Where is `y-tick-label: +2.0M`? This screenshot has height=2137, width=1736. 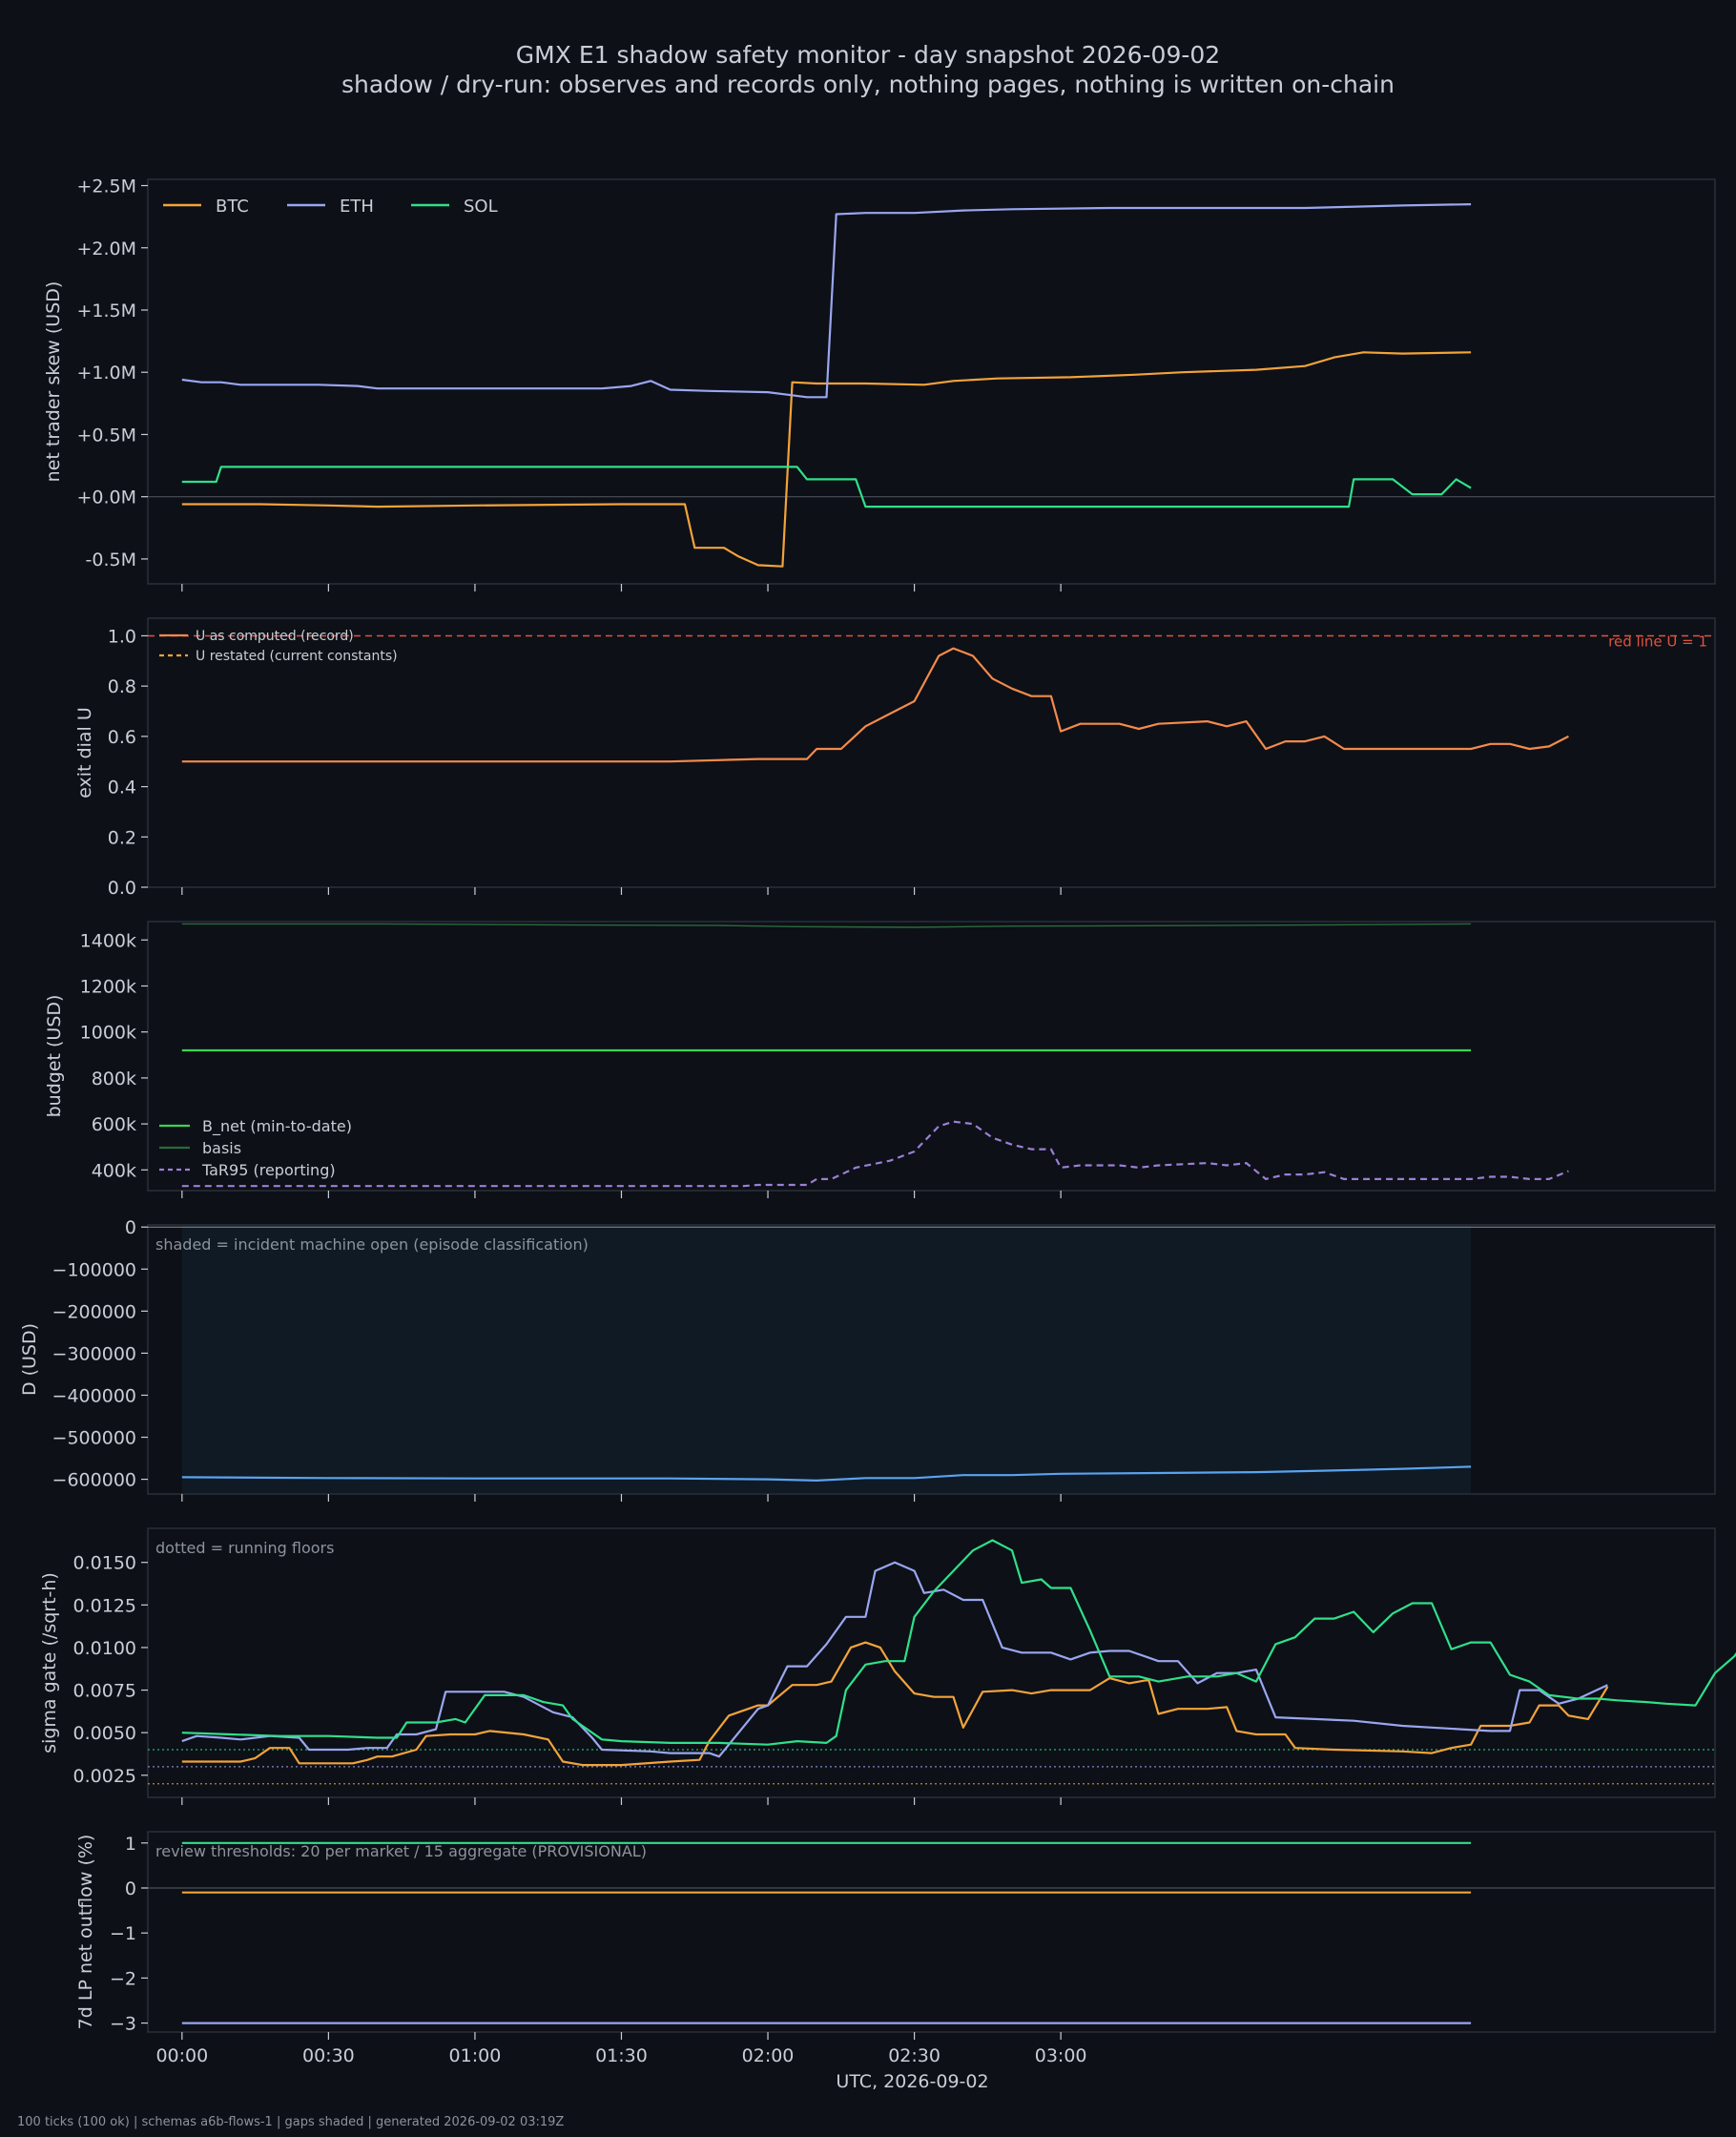 y-tick-label: +2.0M is located at coordinates (106, 249).